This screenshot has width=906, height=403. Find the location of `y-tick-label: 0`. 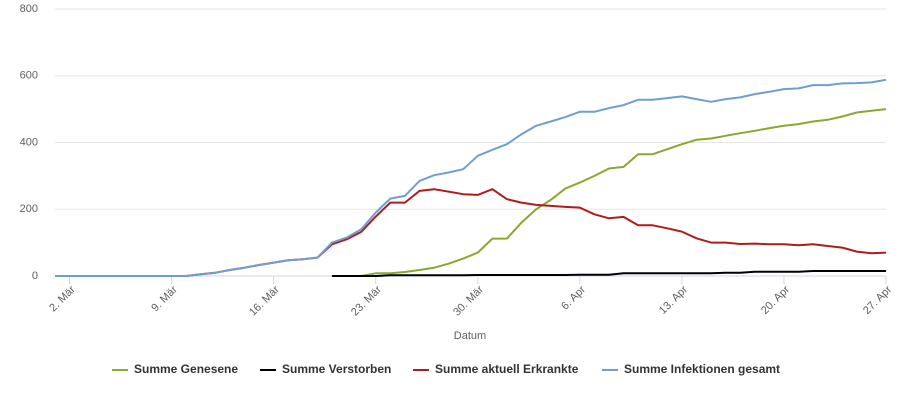

y-tick-label: 0 is located at coordinates (35, 276).